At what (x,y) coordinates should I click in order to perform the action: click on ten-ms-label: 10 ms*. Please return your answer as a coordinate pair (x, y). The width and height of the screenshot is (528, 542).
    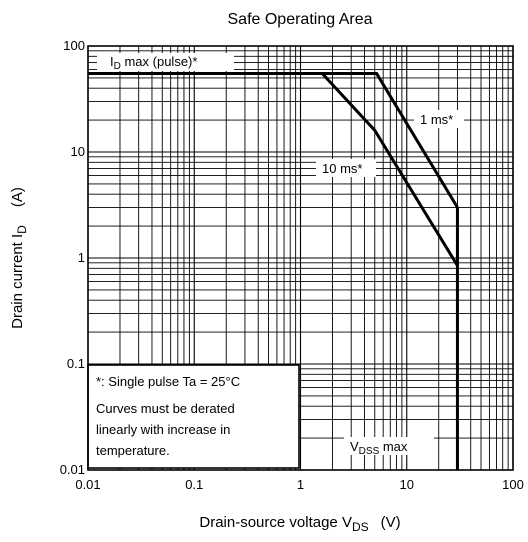
    Looking at the image, I should click on (342, 168).